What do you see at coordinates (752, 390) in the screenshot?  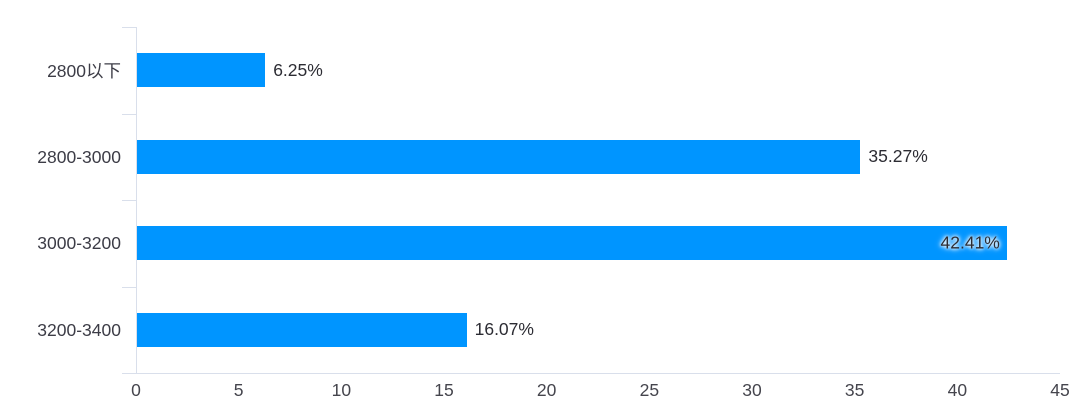 I see `x-axis-tick-label: 30` at bounding box center [752, 390].